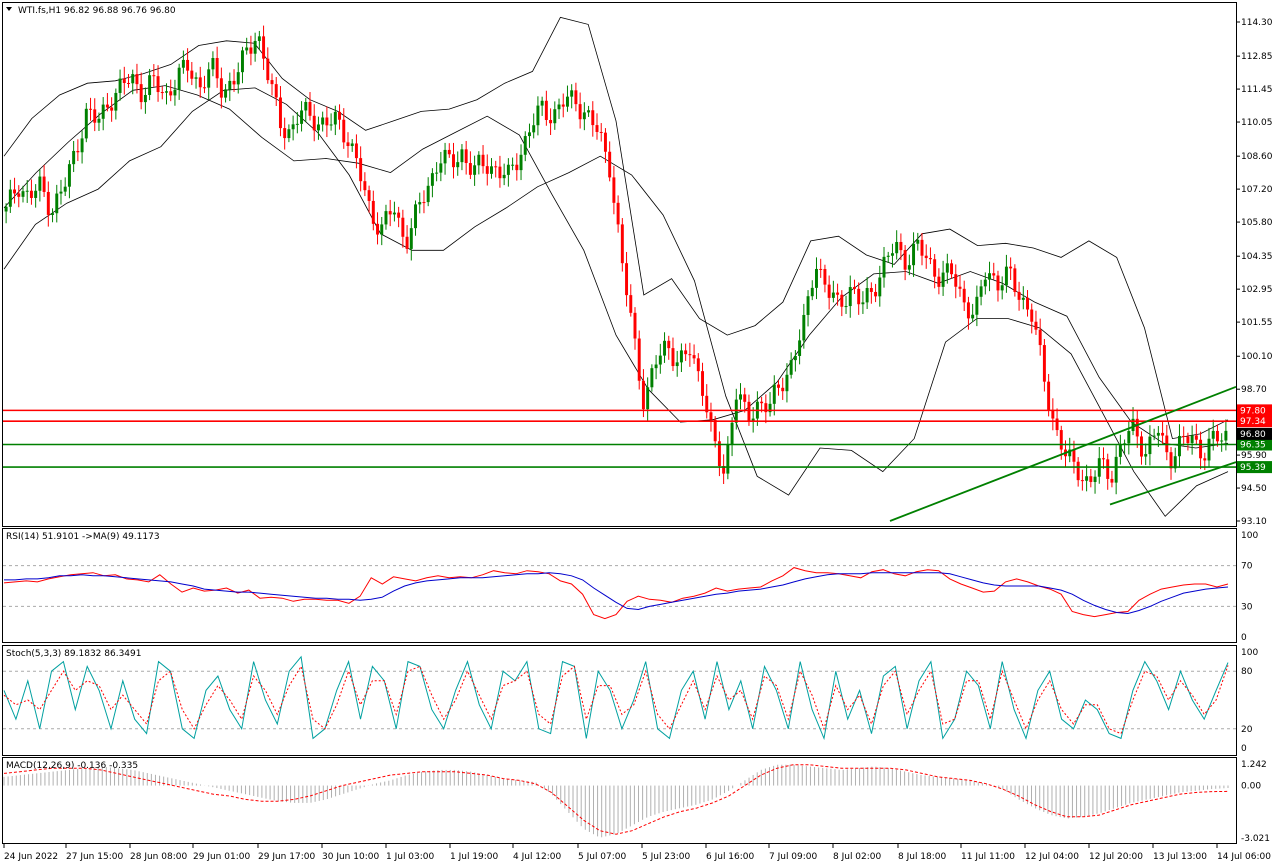  Describe the element at coordinates (410, 857) in the screenshot. I see `time-axis-label: 1 Jul 03:00` at that location.